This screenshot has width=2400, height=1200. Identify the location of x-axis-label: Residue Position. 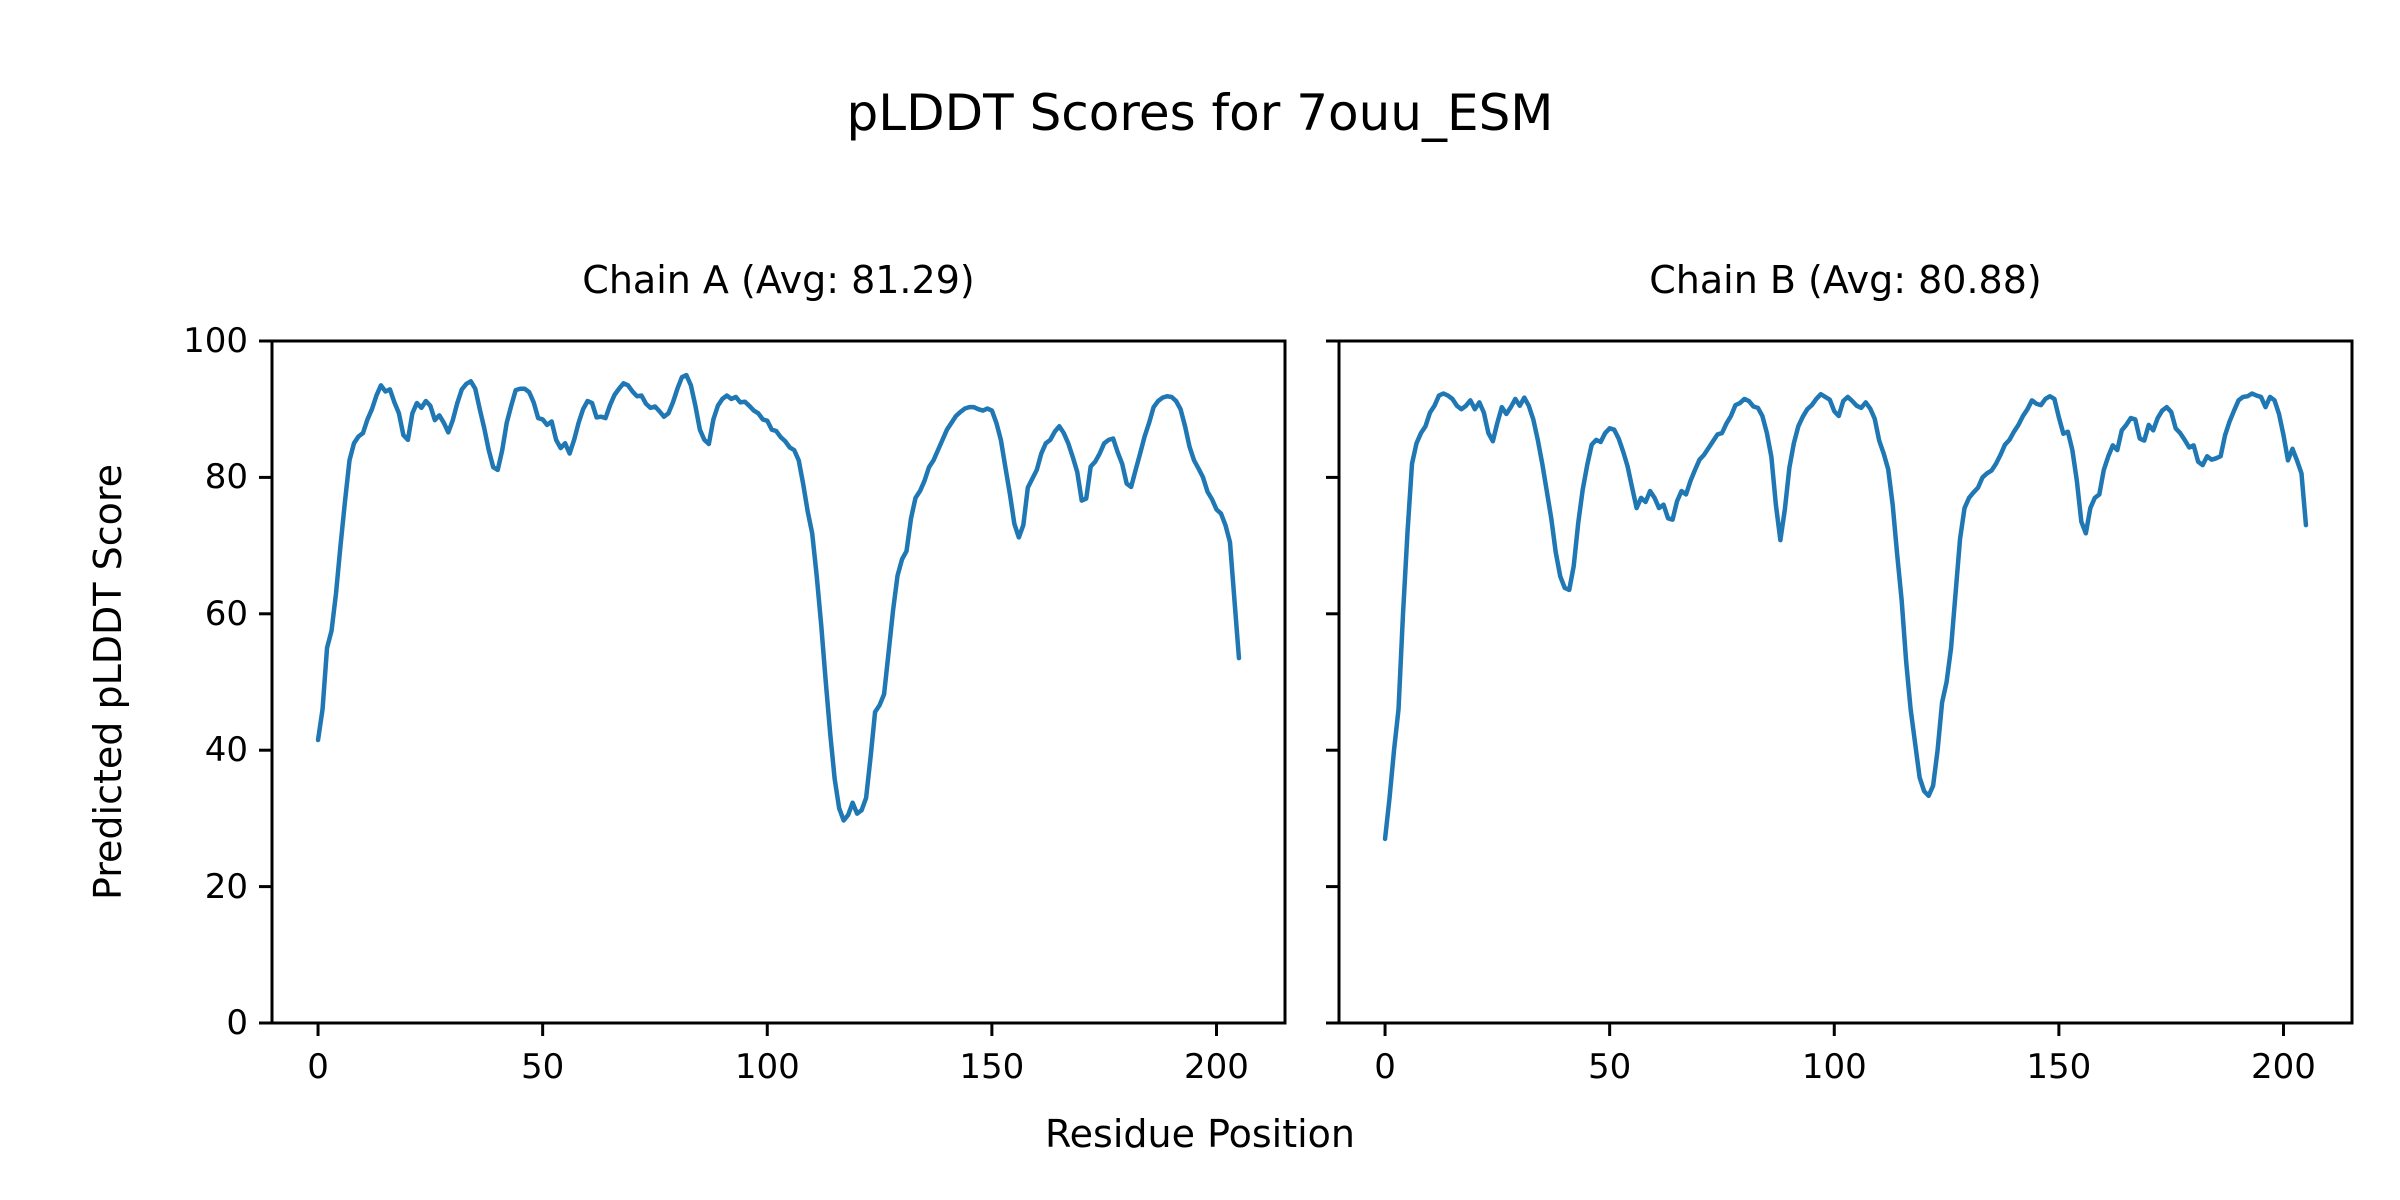
(1200, 1134).